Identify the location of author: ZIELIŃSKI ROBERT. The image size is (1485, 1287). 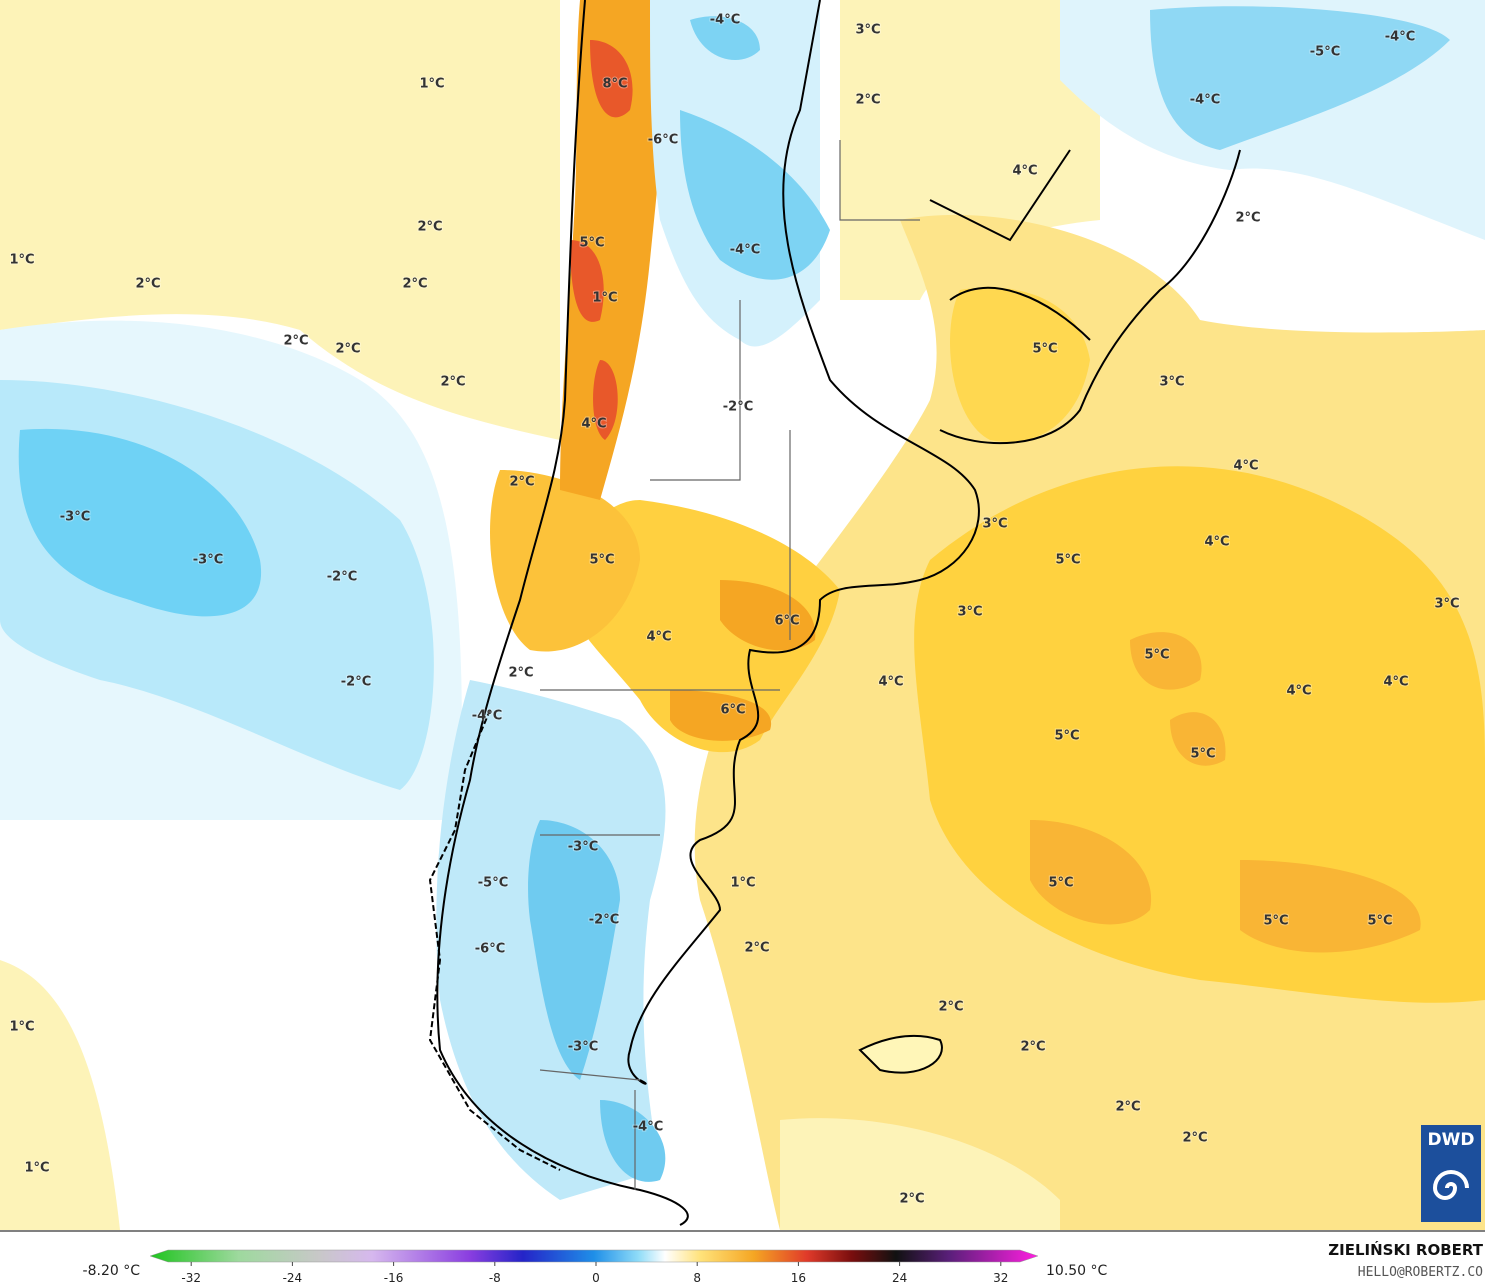
(1405, 1249).